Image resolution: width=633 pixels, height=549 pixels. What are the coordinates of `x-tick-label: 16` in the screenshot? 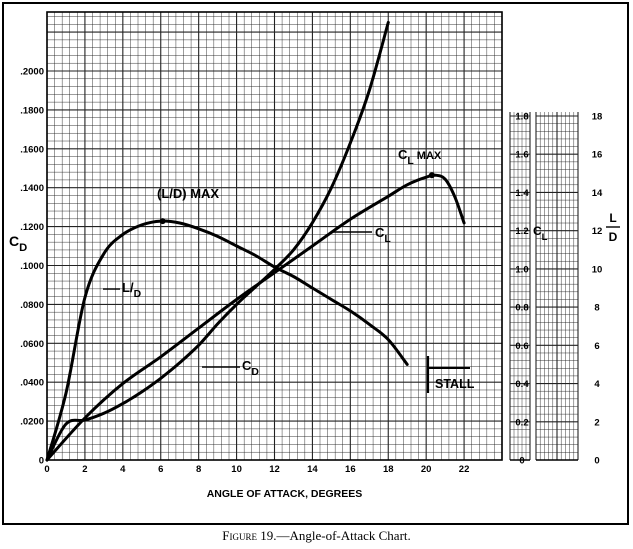 It's located at (350, 469).